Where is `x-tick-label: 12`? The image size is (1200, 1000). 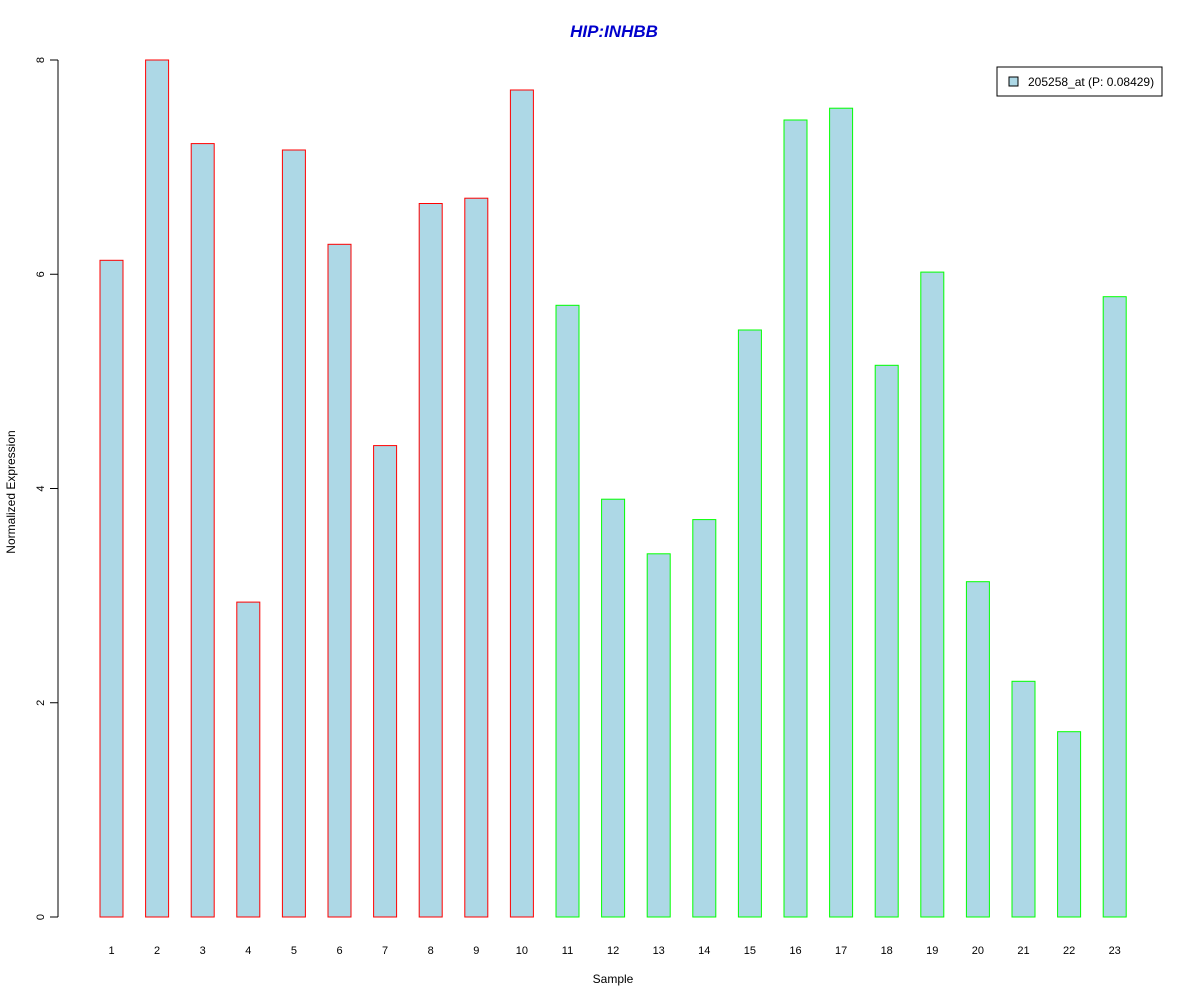 x-tick-label: 12 is located at coordinates (613, 951).